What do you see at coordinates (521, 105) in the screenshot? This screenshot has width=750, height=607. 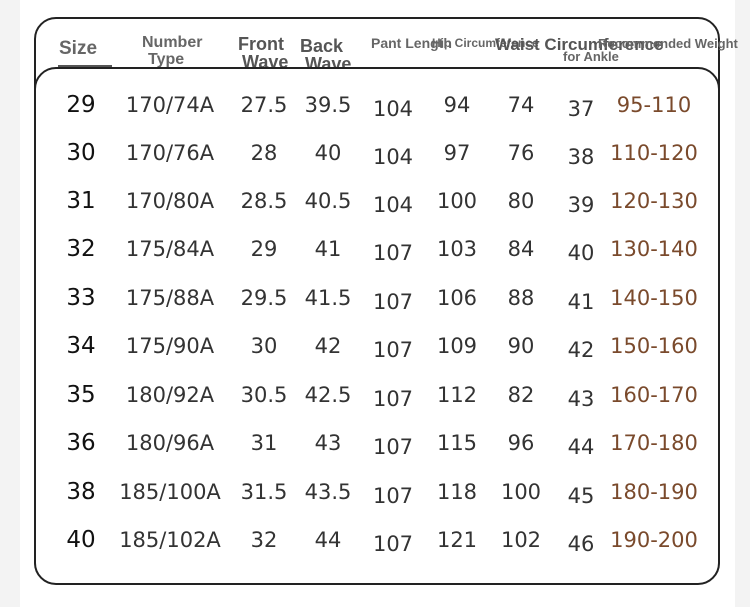 I see `cell-waist: 74` at bounding box center [521, 105].